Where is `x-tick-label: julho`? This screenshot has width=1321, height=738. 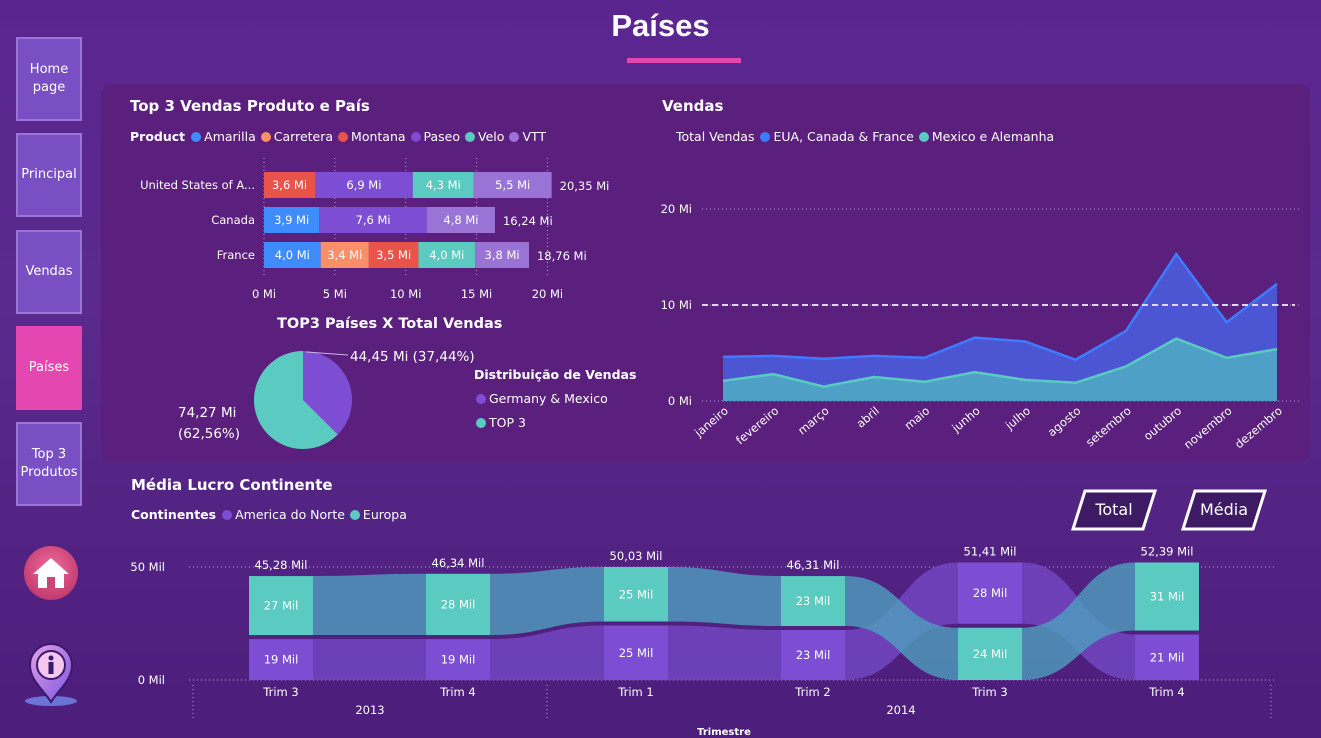 x-tick-label: julho is located at coordinates (1017, 418).